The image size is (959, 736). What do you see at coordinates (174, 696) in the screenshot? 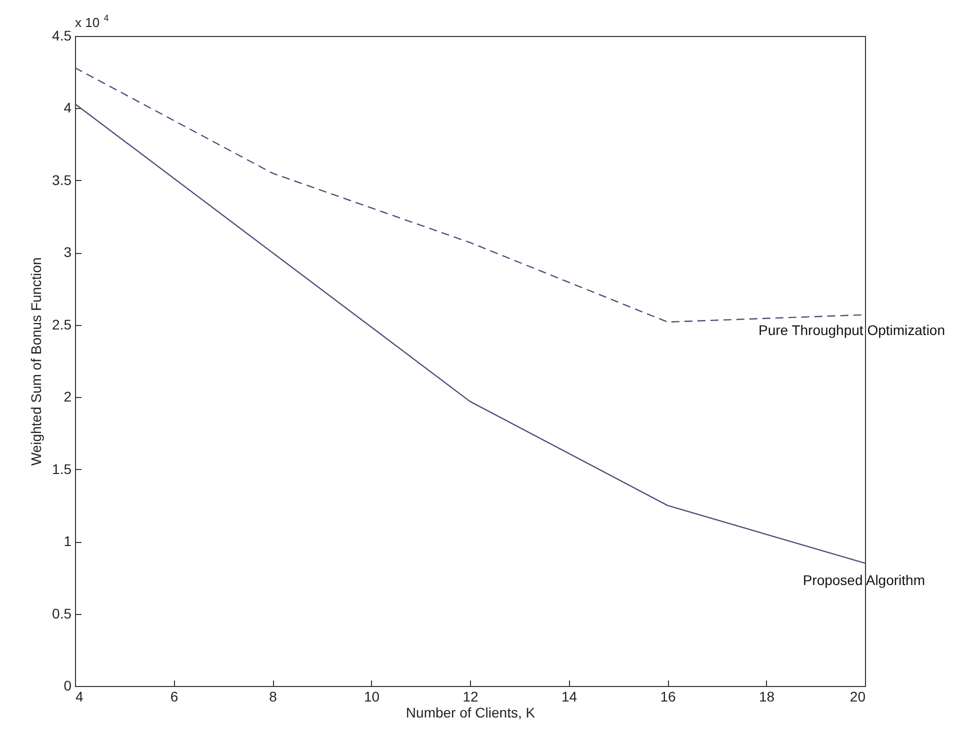
I see `x-tick-label: 6` at bounding box center [174, 696].